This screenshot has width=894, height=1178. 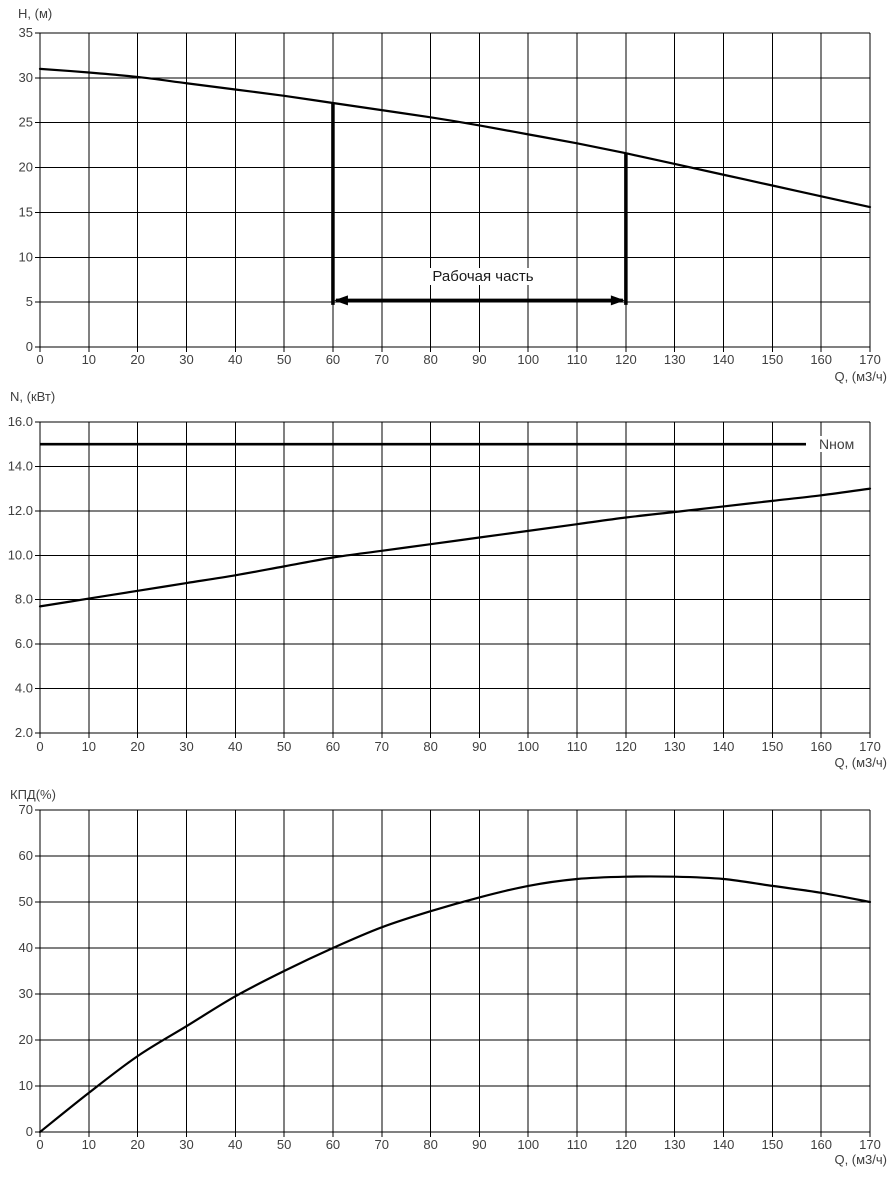 What do you see at coordinates (24, 688) in the screenshot?
I see `y-tick-label: 4.0` at bounding box center [24, 688].